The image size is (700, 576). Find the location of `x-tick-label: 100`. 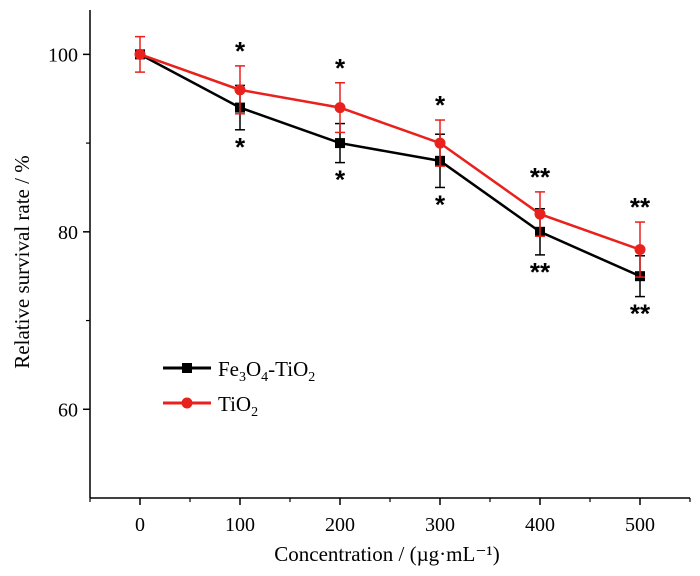

x-tick-label: 100 is located at coordinates (240, 525).